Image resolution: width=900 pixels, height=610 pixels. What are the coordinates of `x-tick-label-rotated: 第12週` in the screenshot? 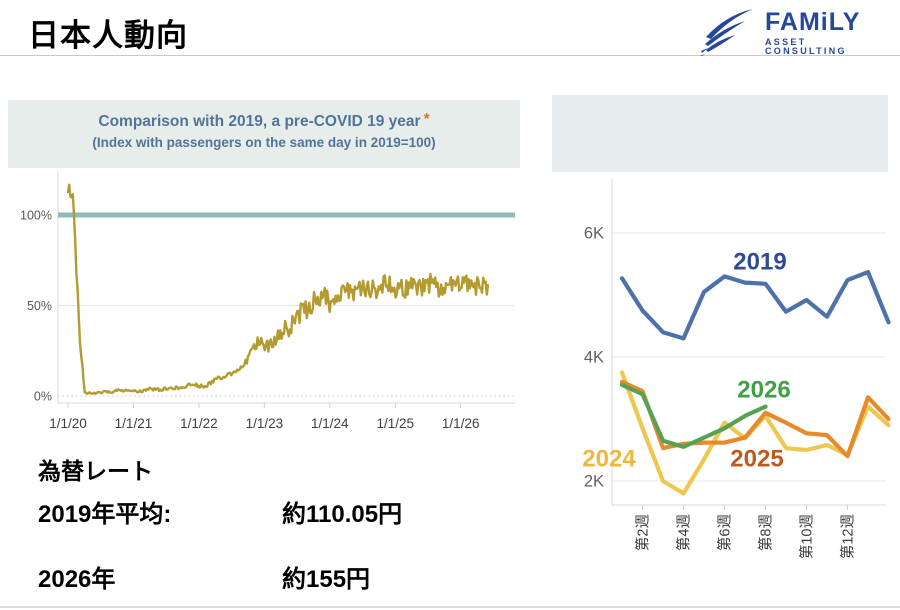 It's located at (848, 536).